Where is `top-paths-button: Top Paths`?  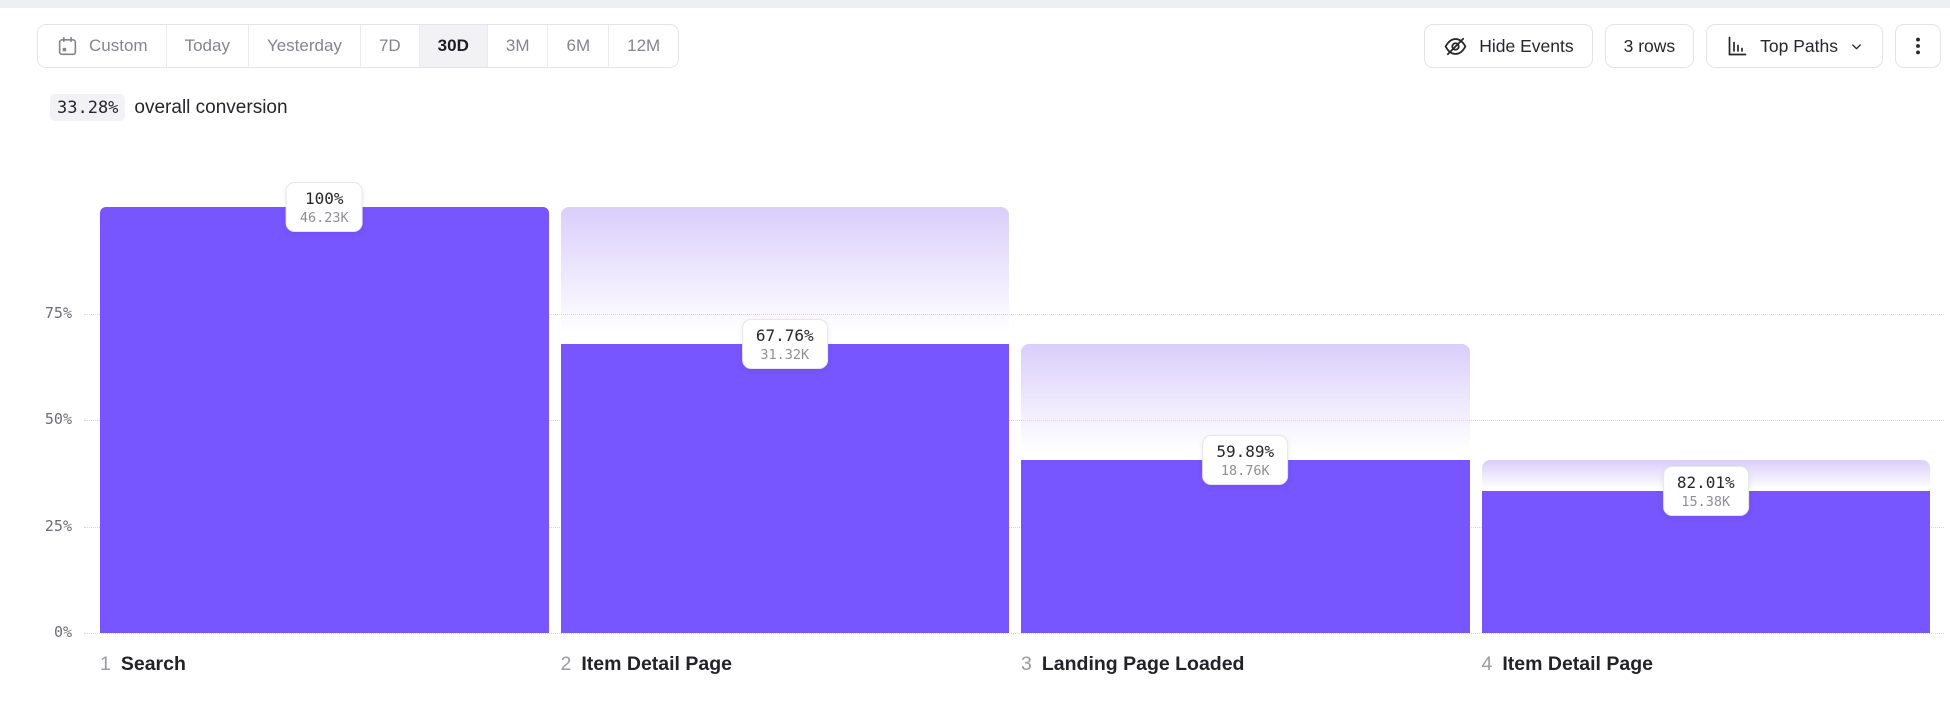
top-paths-button: Top Paths is located at coordinates (1794, 46).